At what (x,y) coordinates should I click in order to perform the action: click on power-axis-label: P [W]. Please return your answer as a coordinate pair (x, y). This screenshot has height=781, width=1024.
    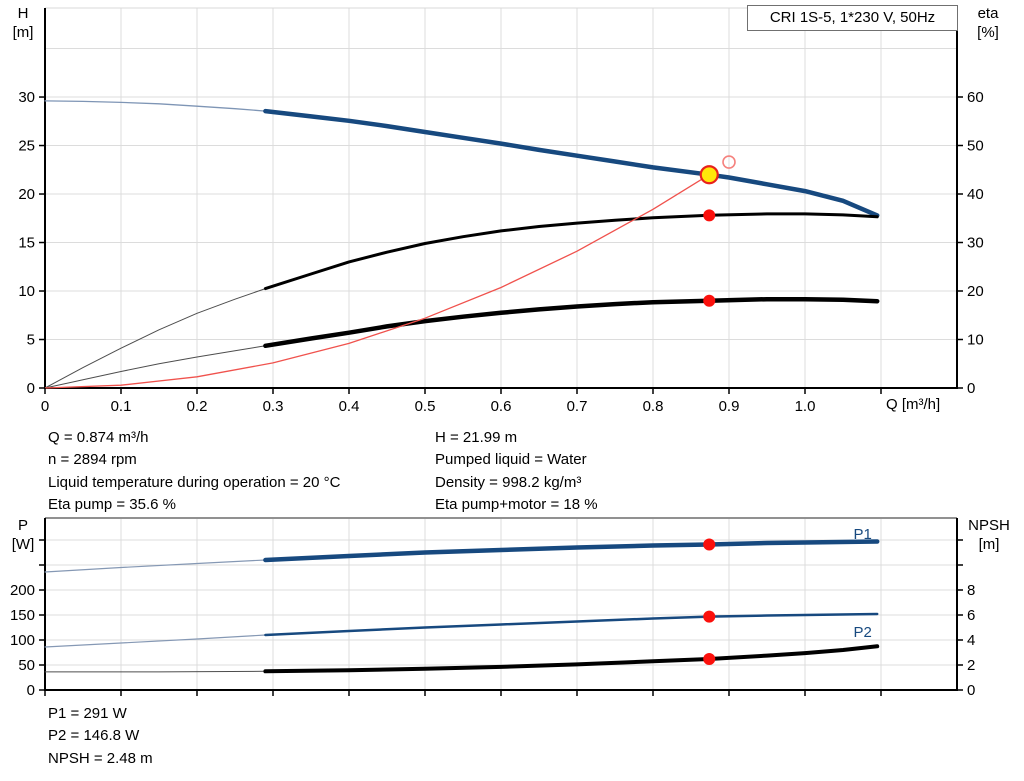
    Looking at the image, I should click on (23, 535).